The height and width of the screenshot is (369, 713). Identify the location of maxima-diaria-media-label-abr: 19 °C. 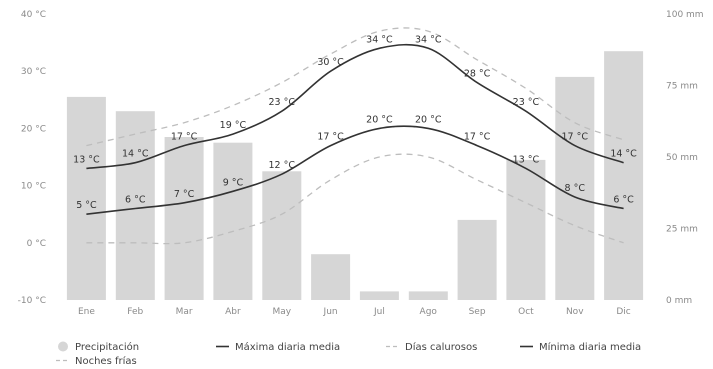
(233, 125).